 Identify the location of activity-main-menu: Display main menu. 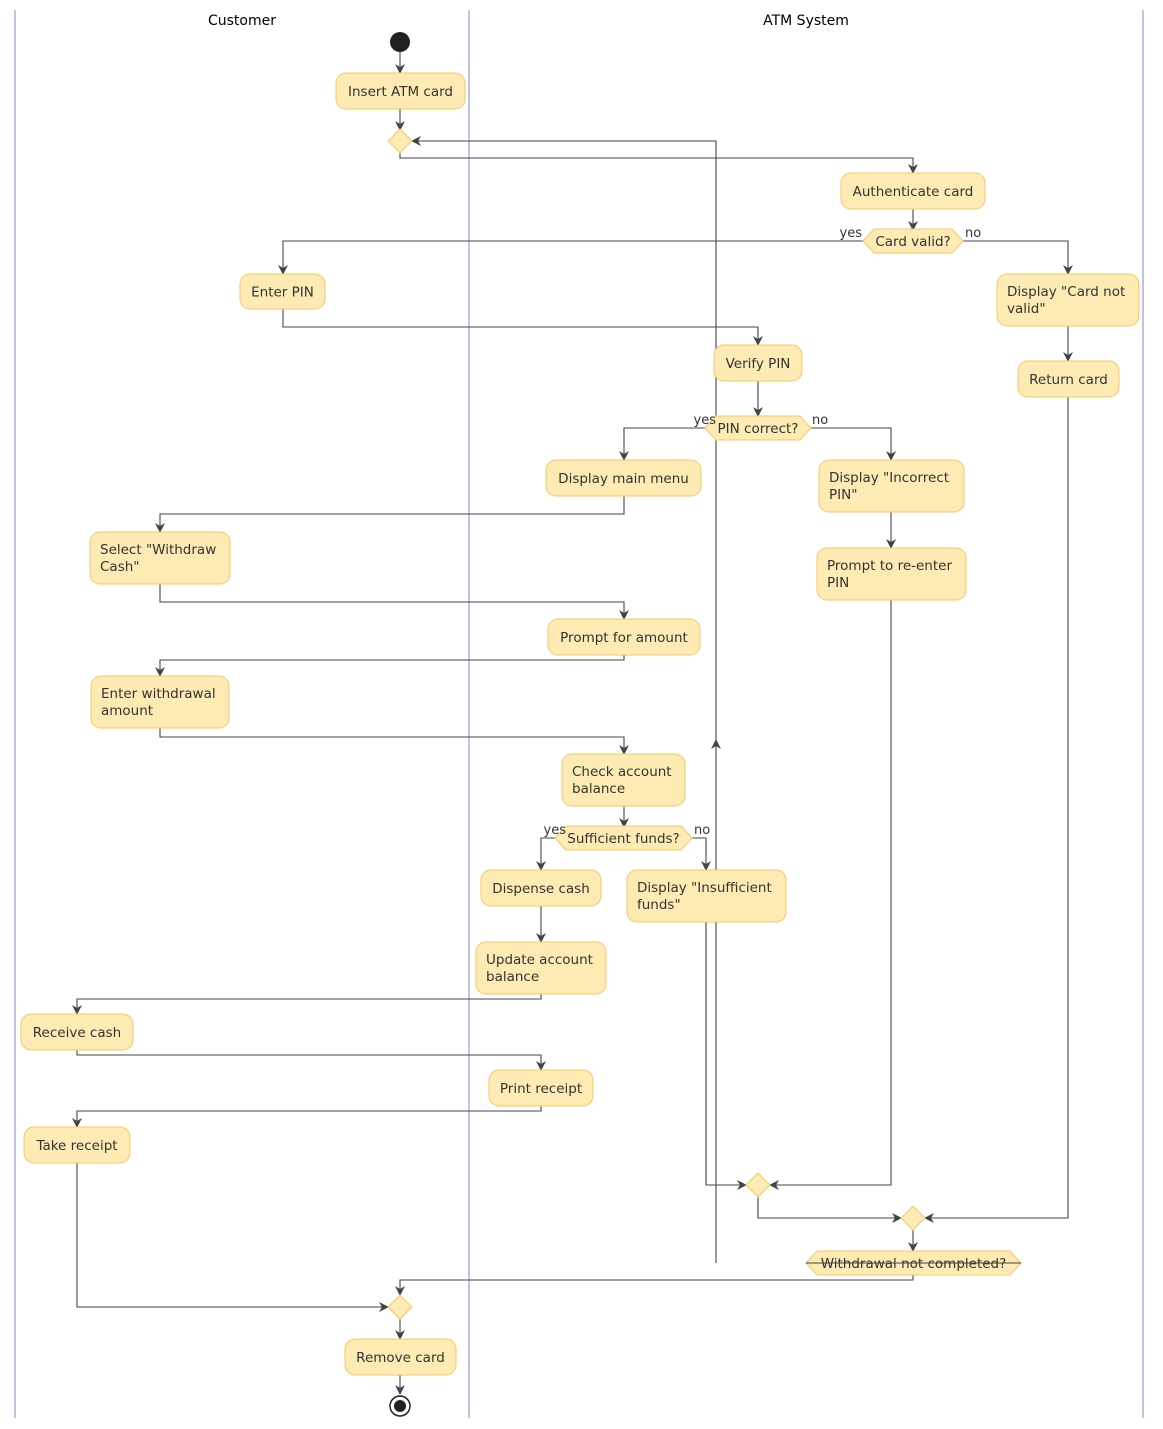
(623, 478).